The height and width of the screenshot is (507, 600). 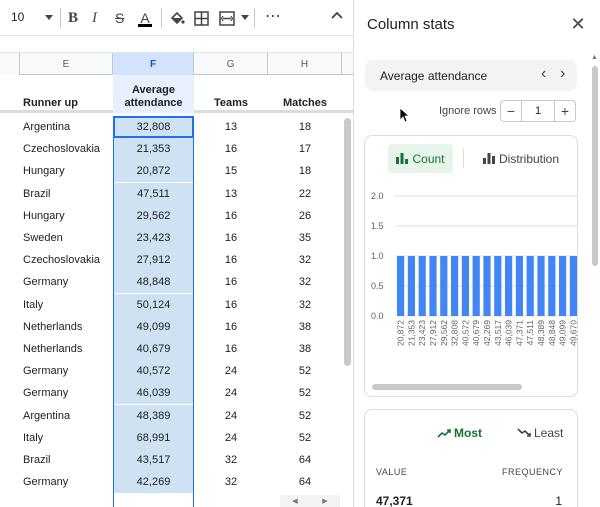 What do you see at coordinates (62, 260) in the screenshot?
I see `cell-runner-up: Czechoslovakia` at bounding box center [62, 260].